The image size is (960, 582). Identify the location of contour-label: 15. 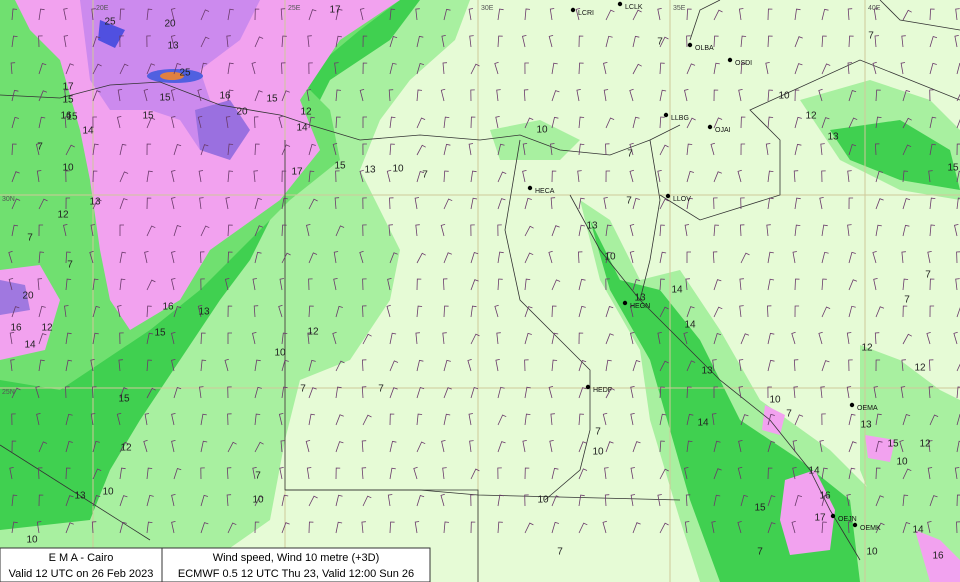
(124, 399).